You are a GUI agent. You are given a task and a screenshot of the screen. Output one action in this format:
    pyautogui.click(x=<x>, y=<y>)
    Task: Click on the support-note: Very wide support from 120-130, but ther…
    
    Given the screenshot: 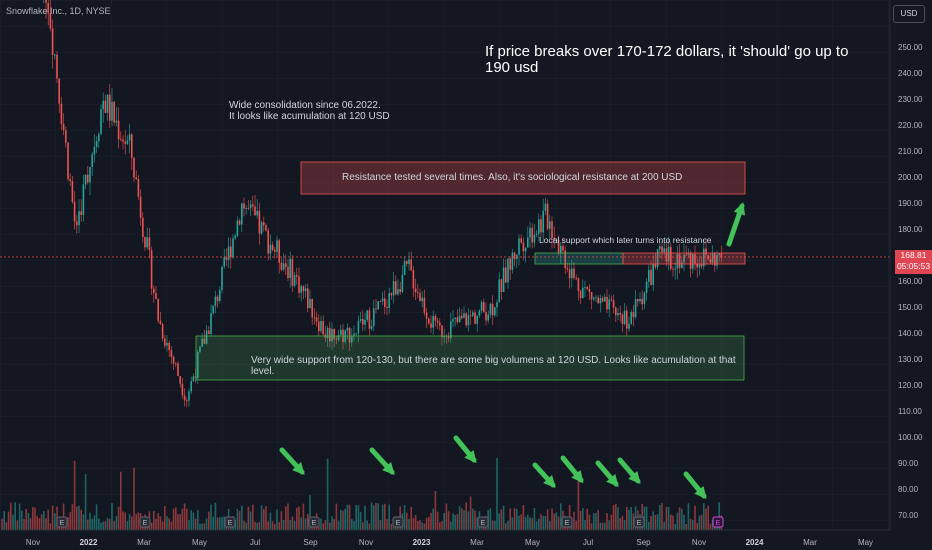 What is the action you would take?
    pyautogui.click(x=493, y=366)
    